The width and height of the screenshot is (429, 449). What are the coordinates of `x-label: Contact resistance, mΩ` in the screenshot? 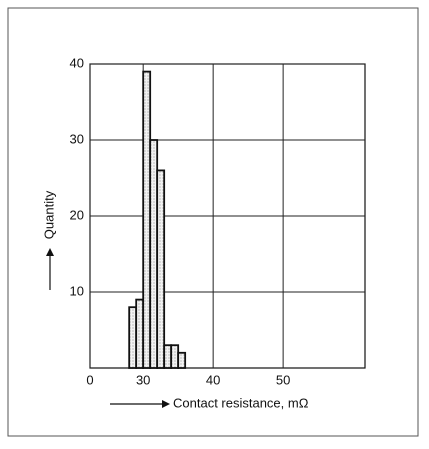 It's located at (241, 402).